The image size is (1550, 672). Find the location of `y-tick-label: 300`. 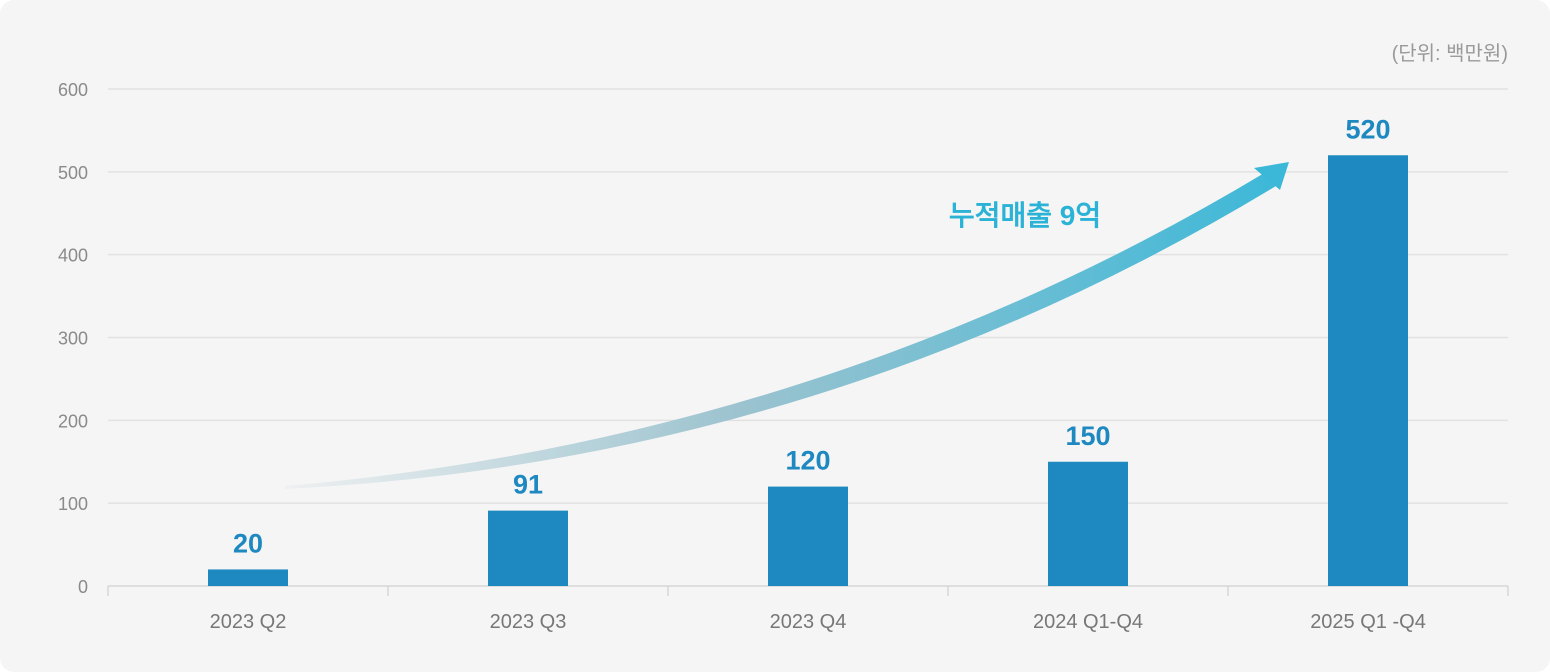

y-tick-label: 300 is located at coordinates (73, 339).